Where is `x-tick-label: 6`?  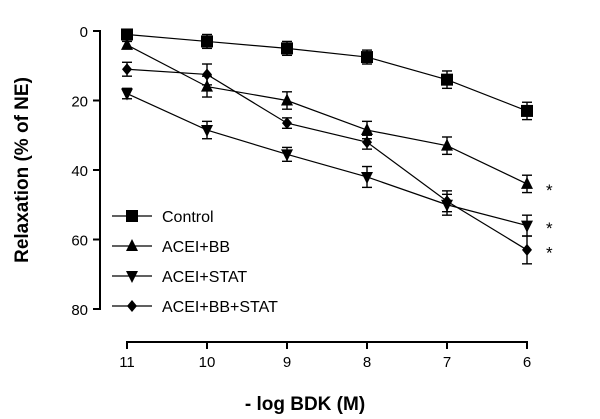 x-tick-label: 6 is located at coordinates (527, 362).